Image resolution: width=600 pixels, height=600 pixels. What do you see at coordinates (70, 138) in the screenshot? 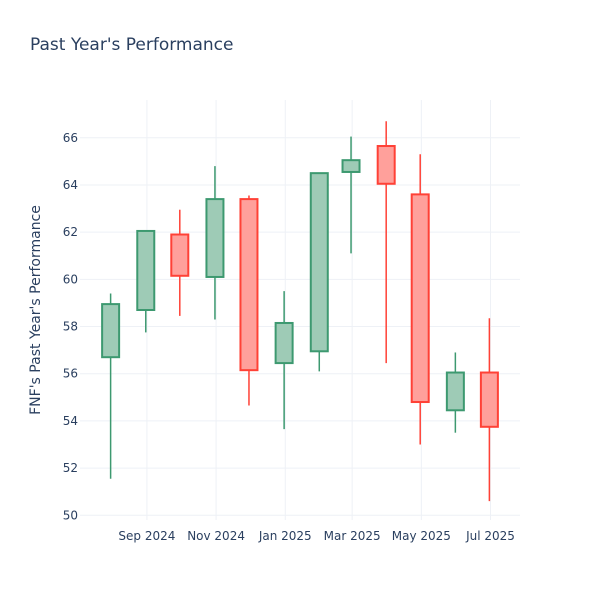
I see `y-tick-label: 66` at bounding box center [70, 138].